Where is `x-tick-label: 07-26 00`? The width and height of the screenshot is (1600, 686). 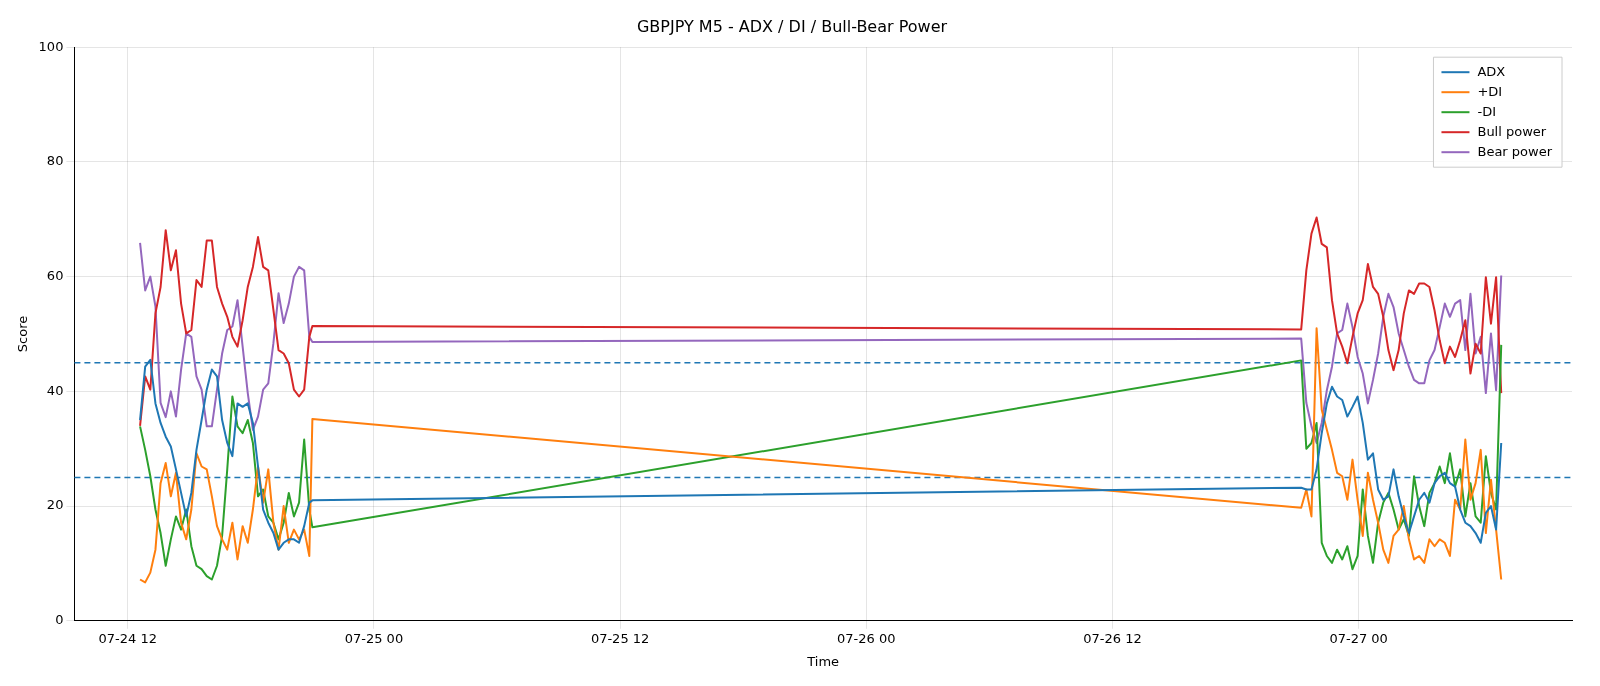
x-tick-label: 07-26 00 is located at coordinates (866, 638).